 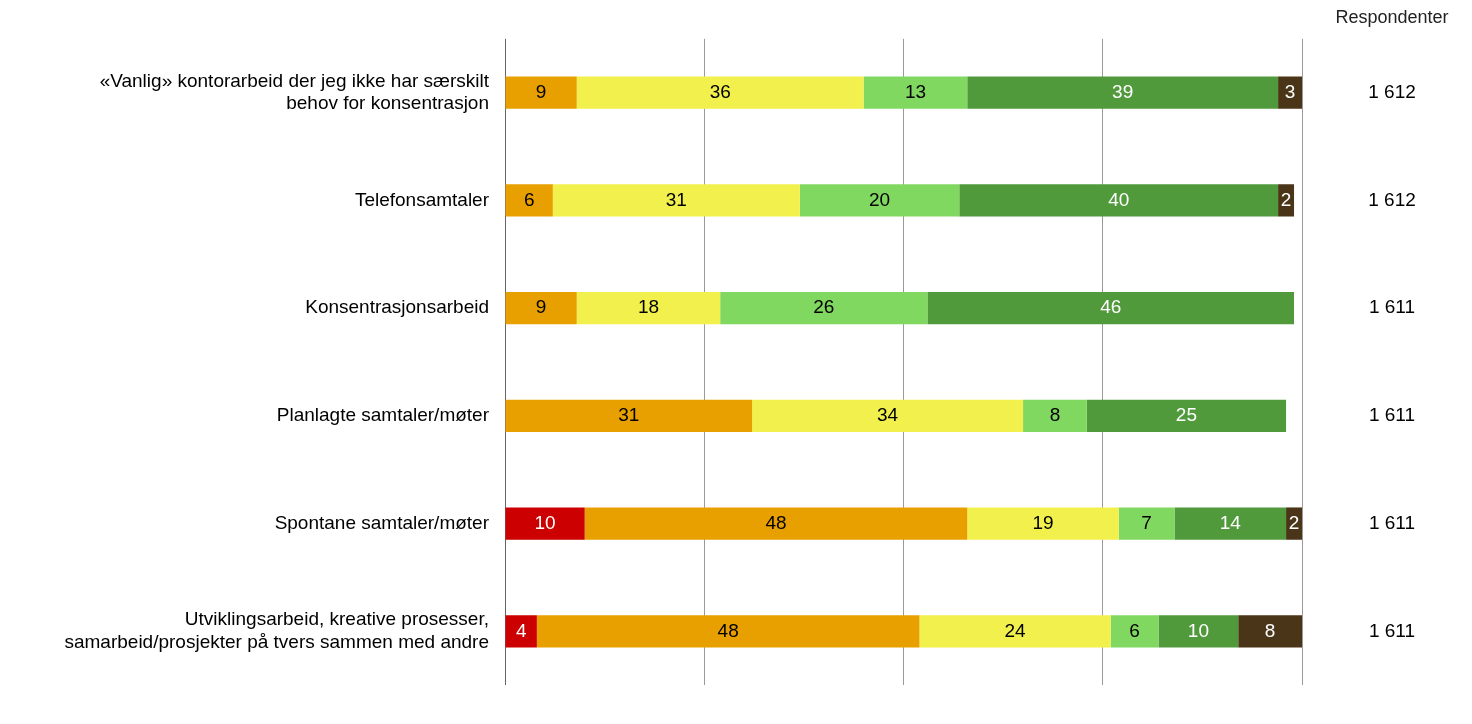 I want to click on data-label: 4, so click(x=521, y=630).